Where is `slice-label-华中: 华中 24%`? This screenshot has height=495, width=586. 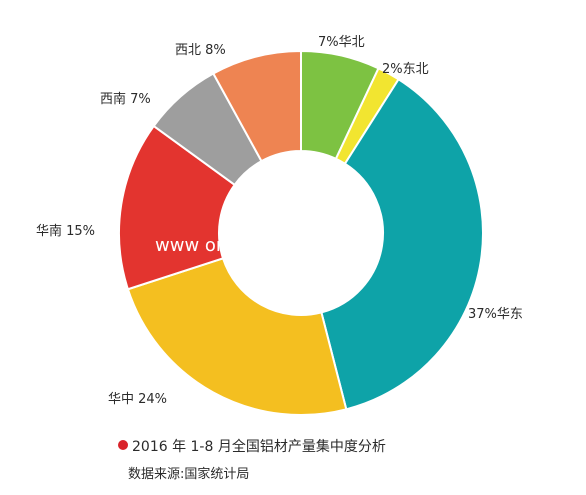
slice-label-华中: 华中 24% is located at coordinates (137, 399).